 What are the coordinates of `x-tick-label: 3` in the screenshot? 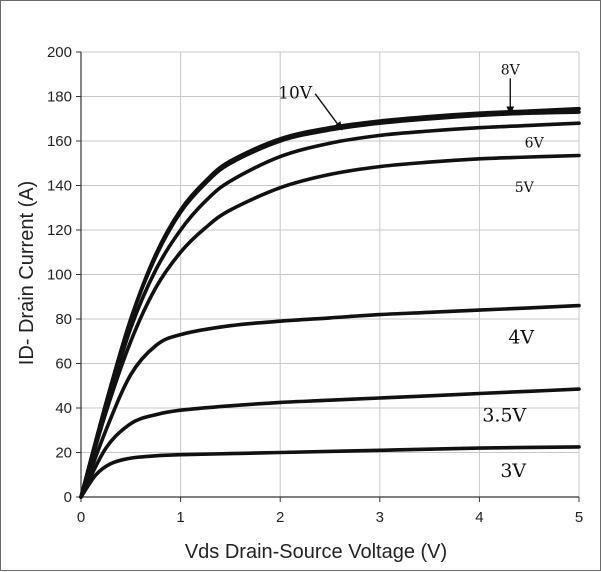 It's located at (380, 517).